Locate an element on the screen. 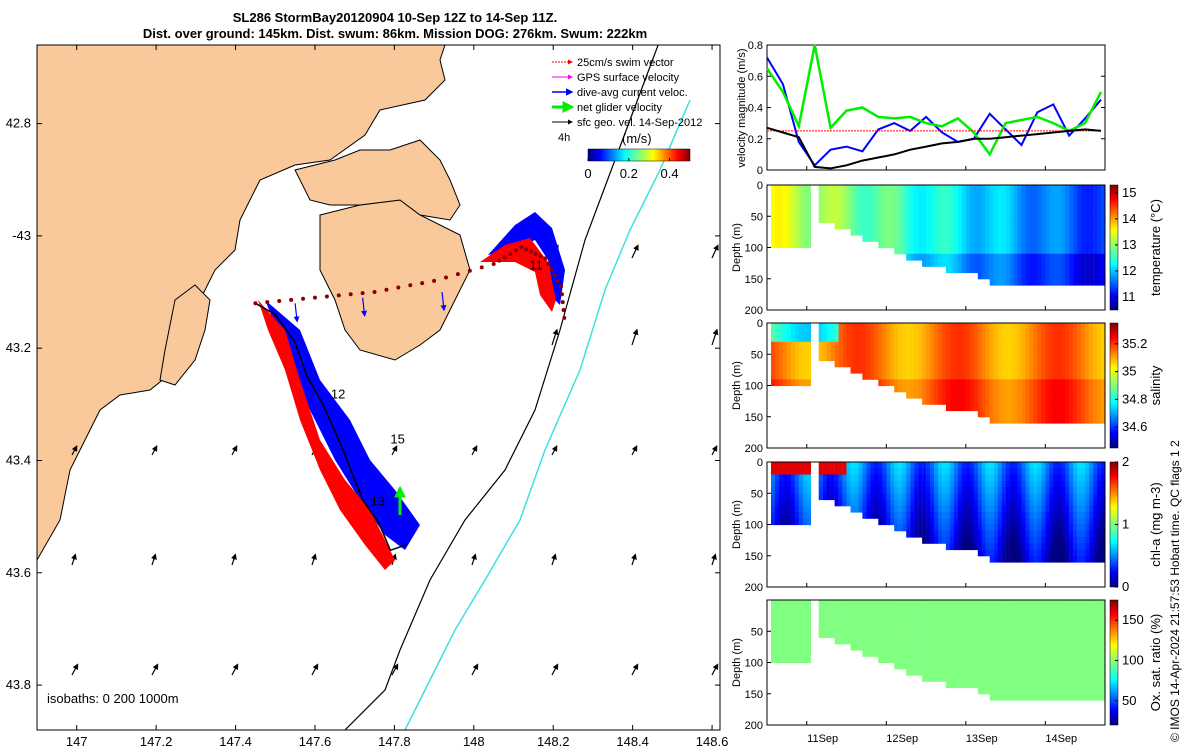 The image size is (1200, 750). sfc-arrow is located at coordinates (554, 450).